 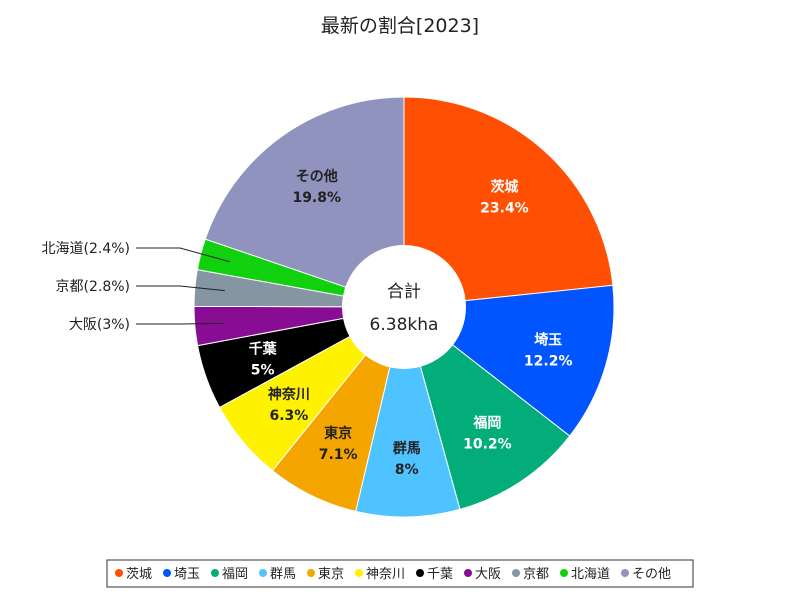 What do you see at coordinates (317, 176) in the screenshot?
I see `slice-label-11: その他` at bounding box center [317, 176].